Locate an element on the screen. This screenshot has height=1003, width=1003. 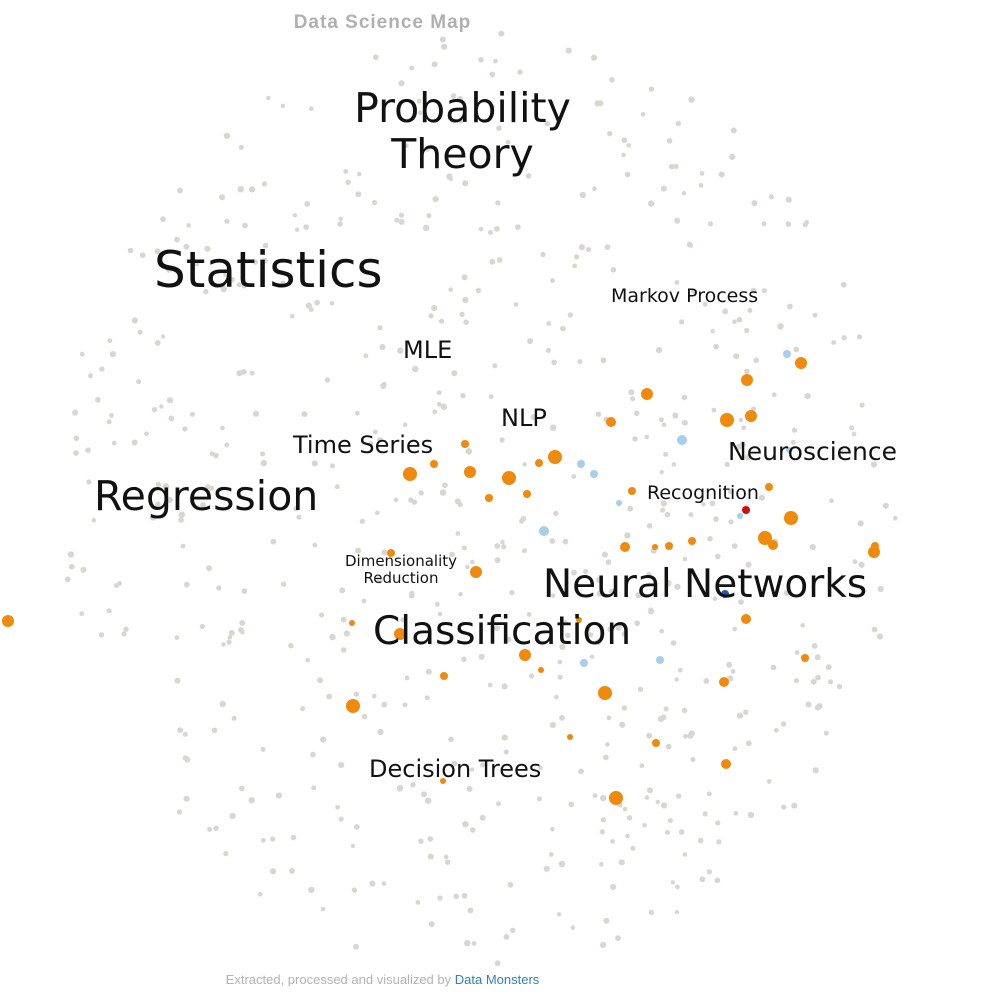
footer-brand-link: Data Monsters is located at coordinates (497, 979).